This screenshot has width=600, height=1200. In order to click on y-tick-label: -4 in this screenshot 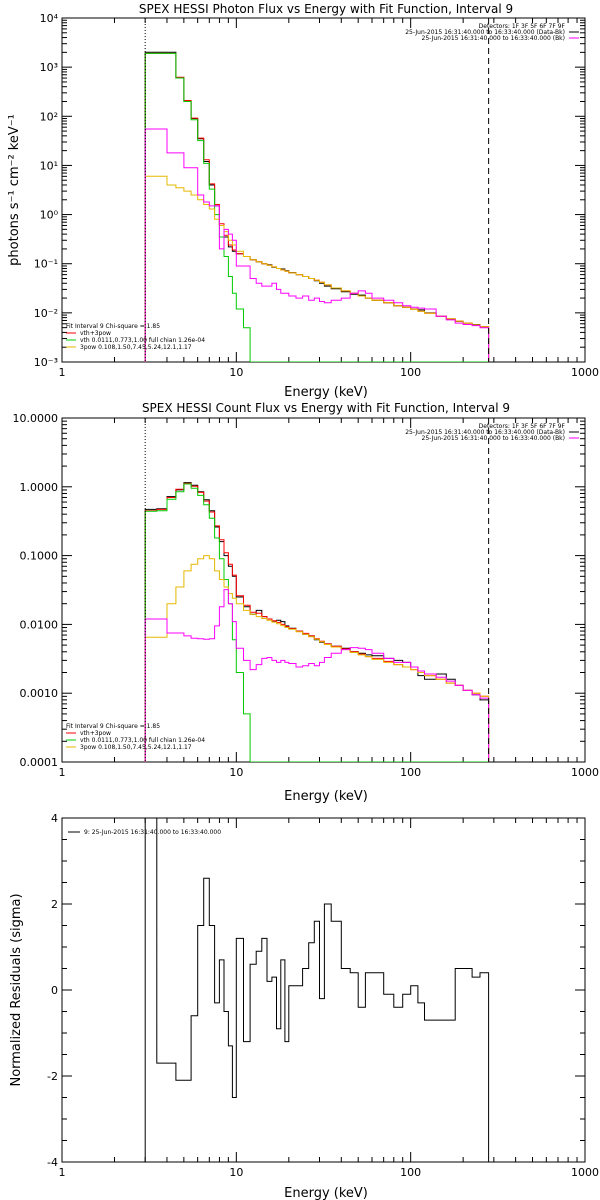, I will do `click(52, 1162)`.